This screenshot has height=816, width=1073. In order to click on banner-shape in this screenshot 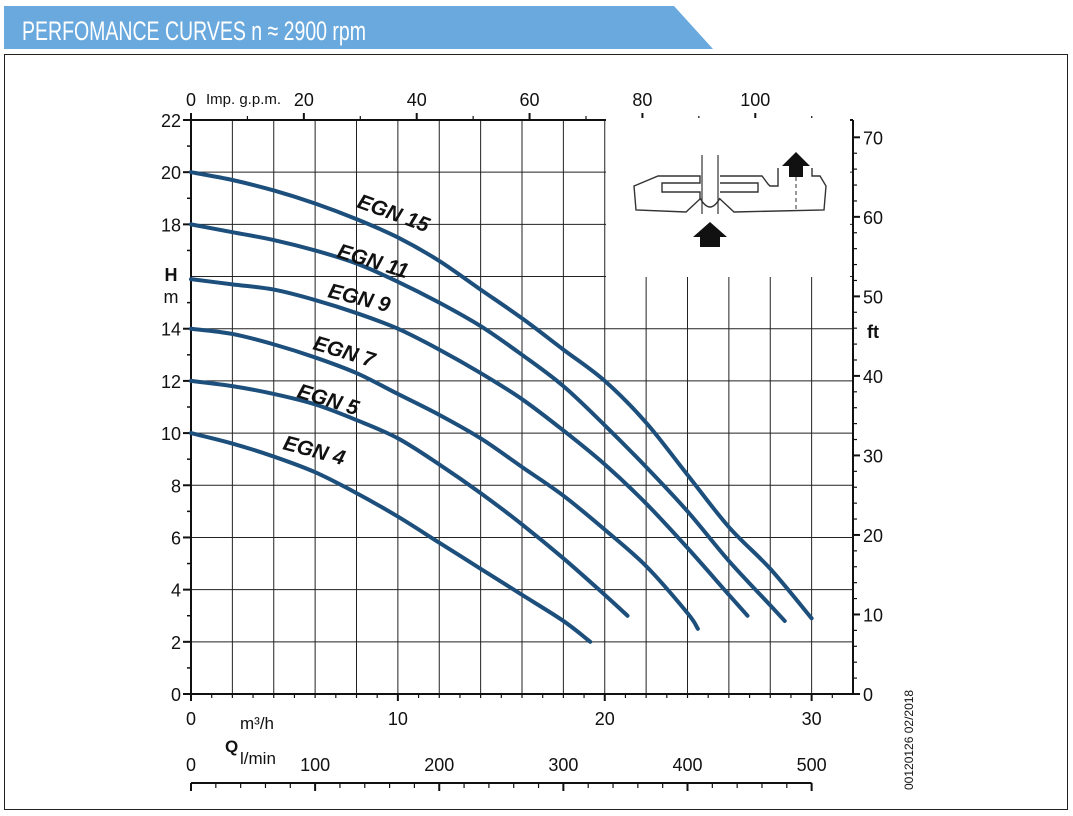, I will do `click(358, 27)`.